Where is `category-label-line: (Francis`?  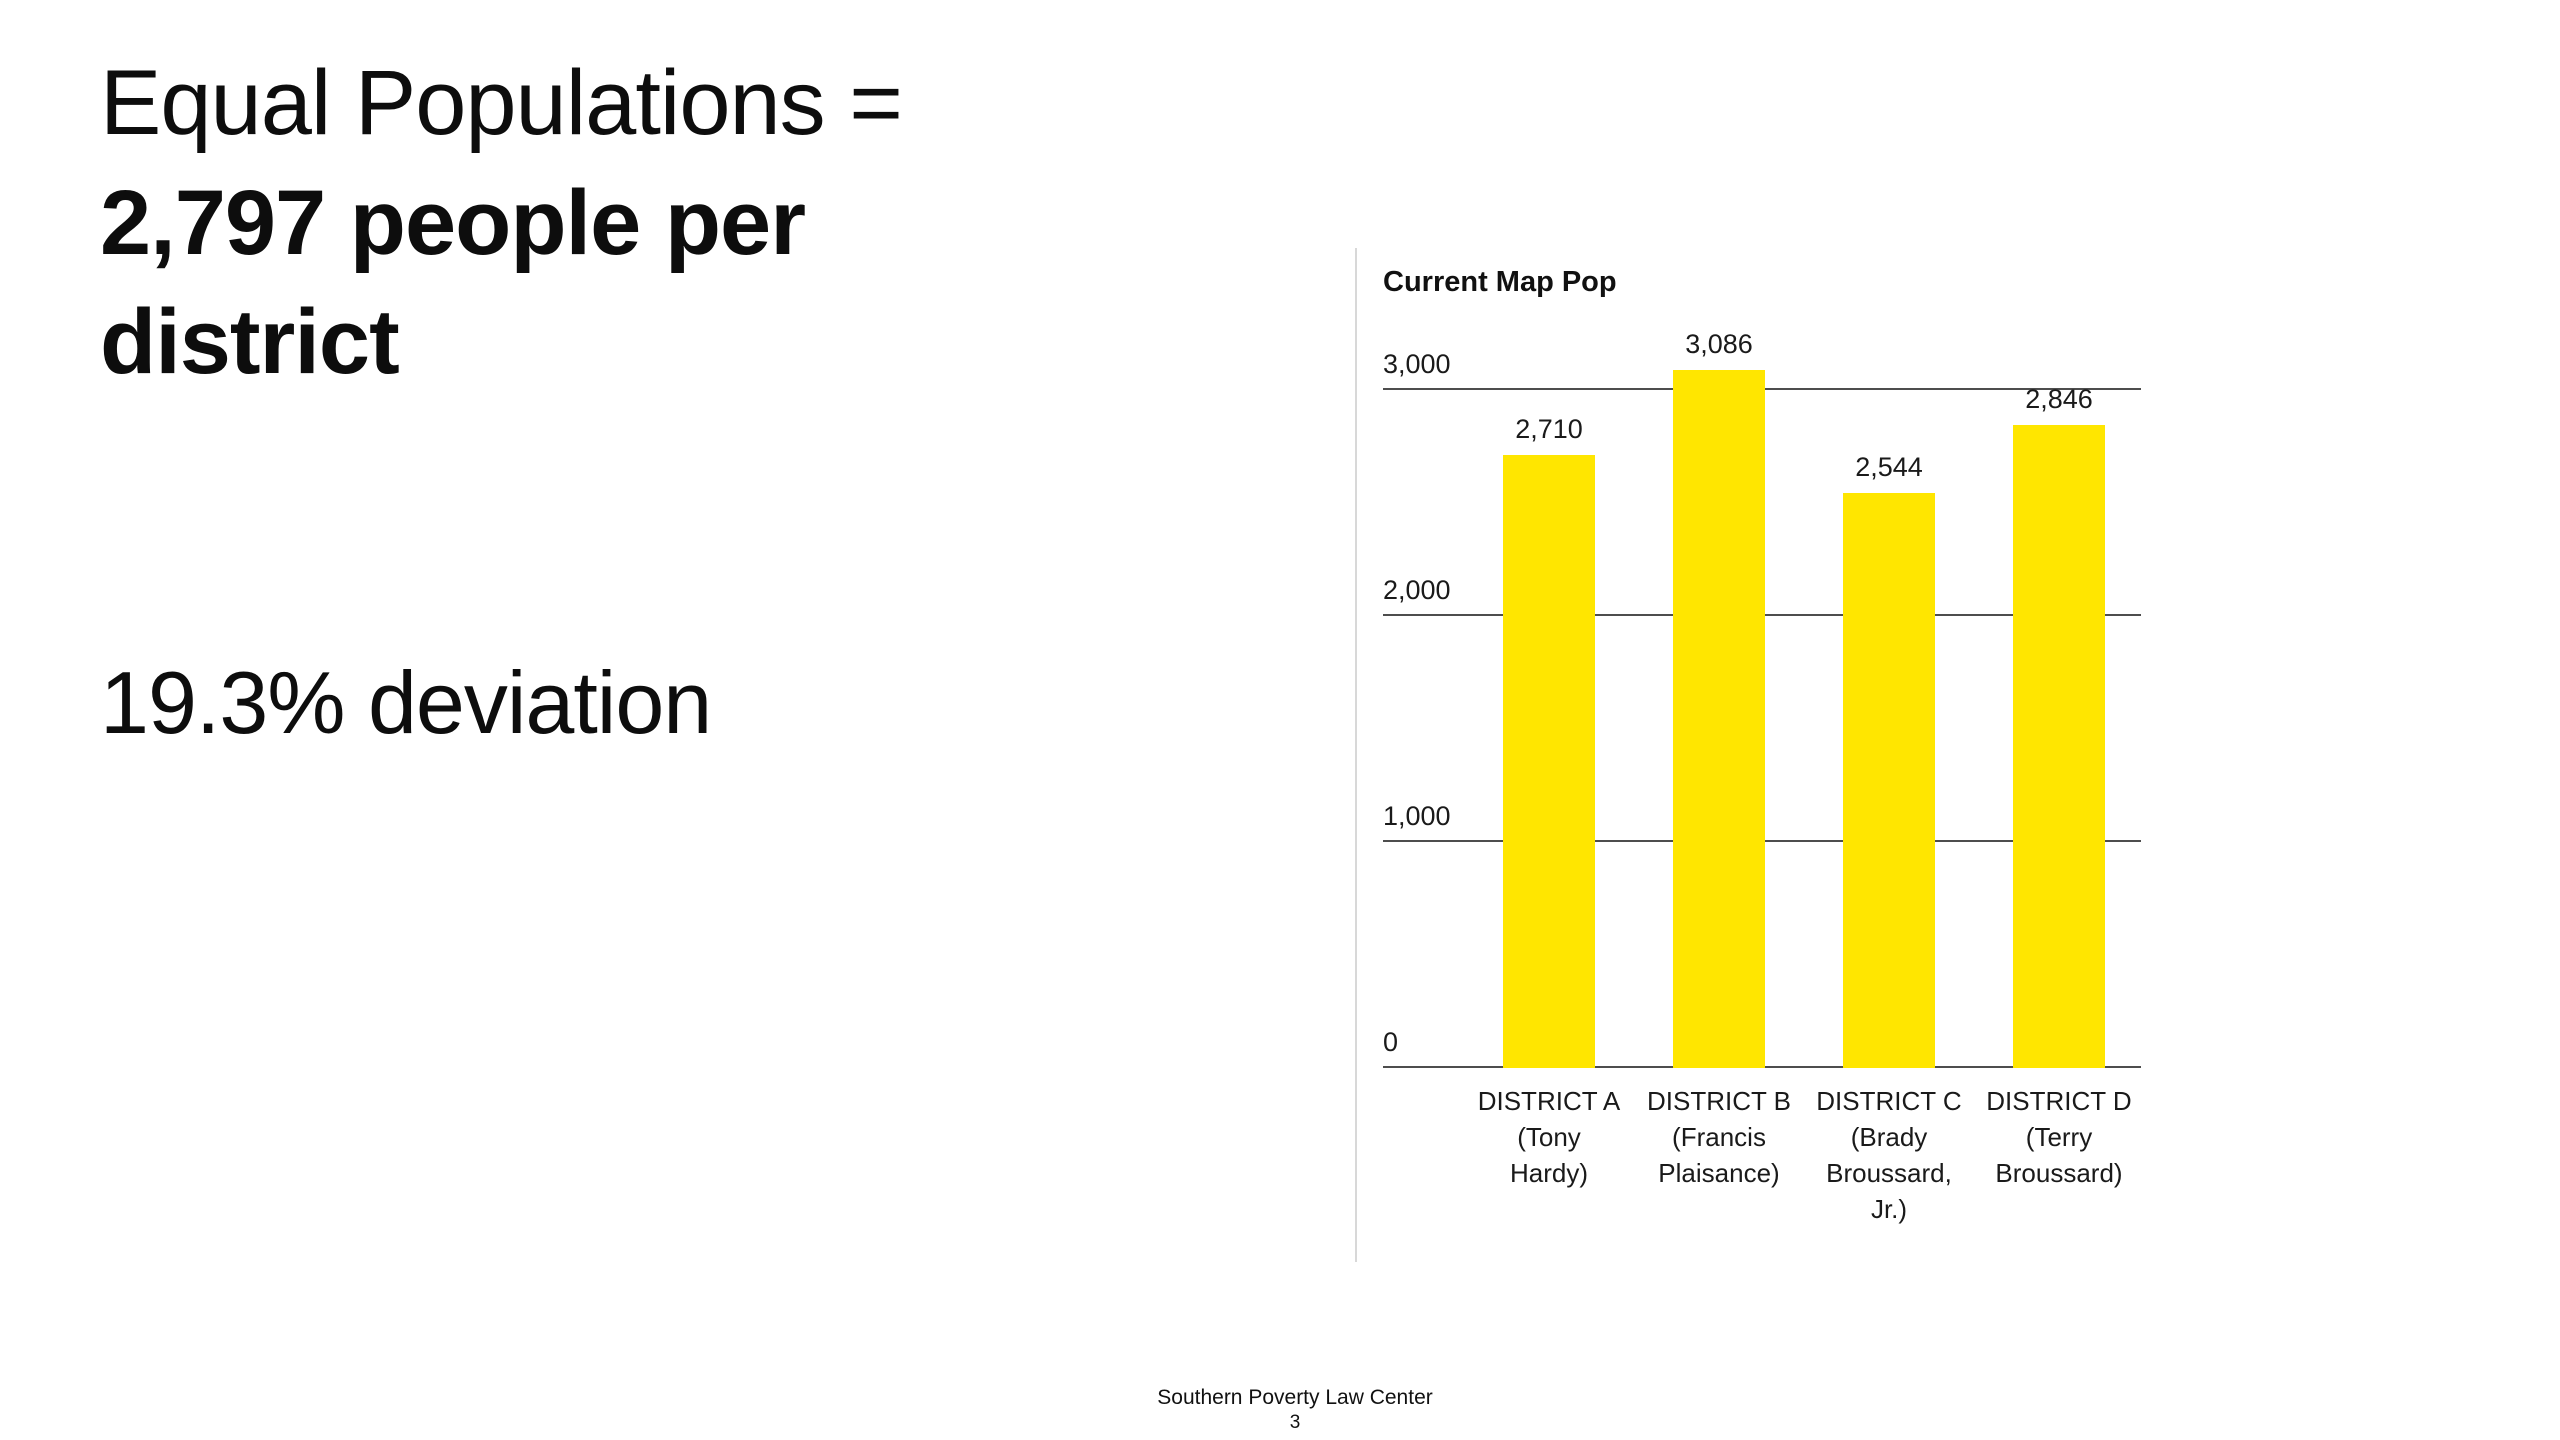 category-label-line: (Francis is located at coordinates (1719, 1136).